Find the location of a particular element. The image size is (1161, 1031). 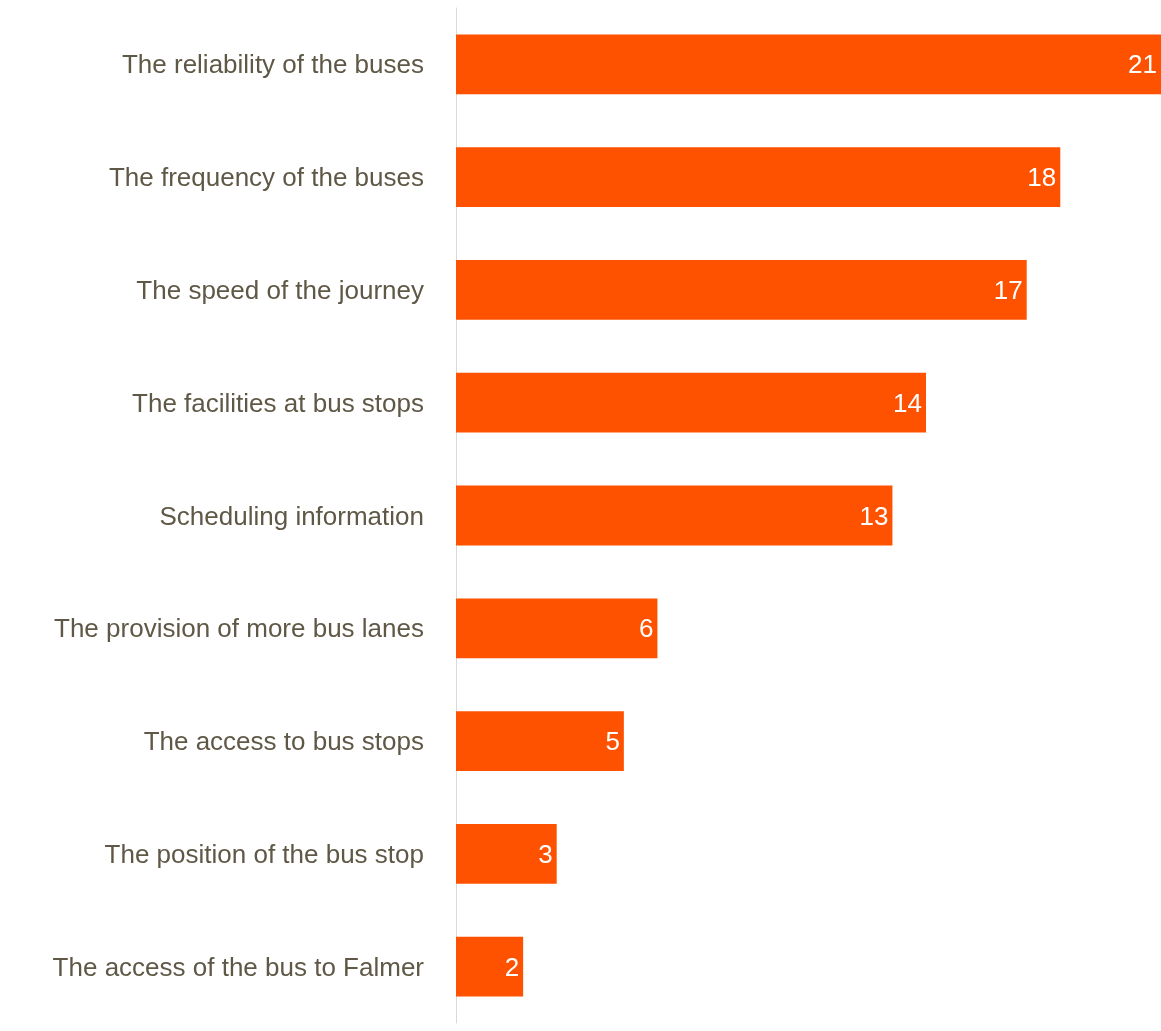

y-tick-label: The access to bus stops is located at coordinates (283, 741).